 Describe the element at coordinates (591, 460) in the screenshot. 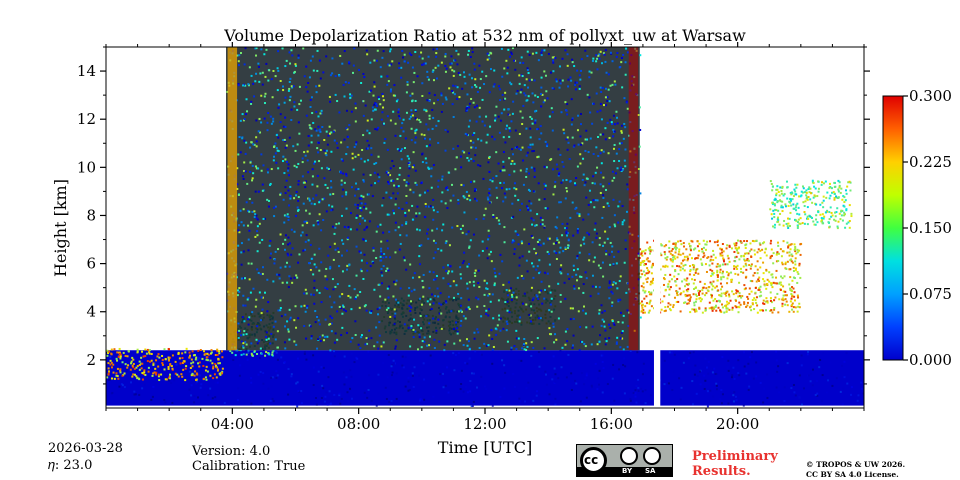

I see `cc-icon: cc` at that location.